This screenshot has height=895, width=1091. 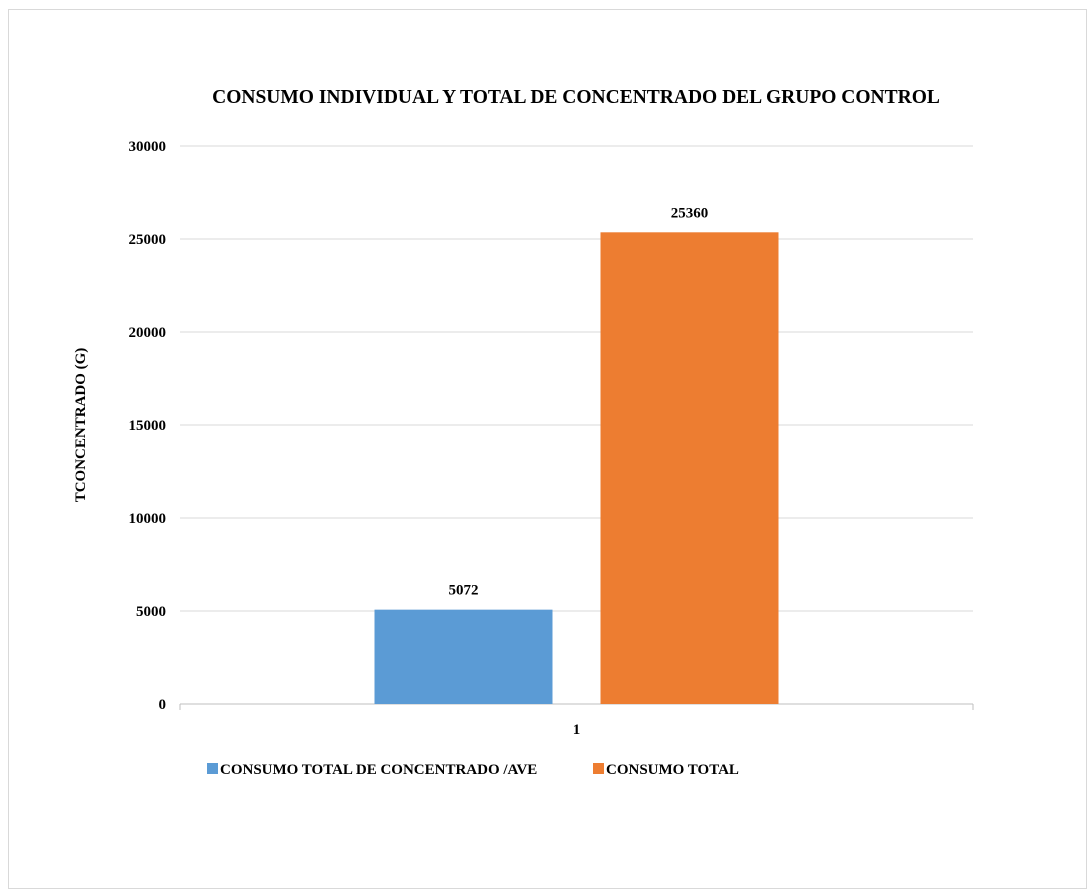 I want to click on y-tick-label: 20000, so click(x=148, y=333).